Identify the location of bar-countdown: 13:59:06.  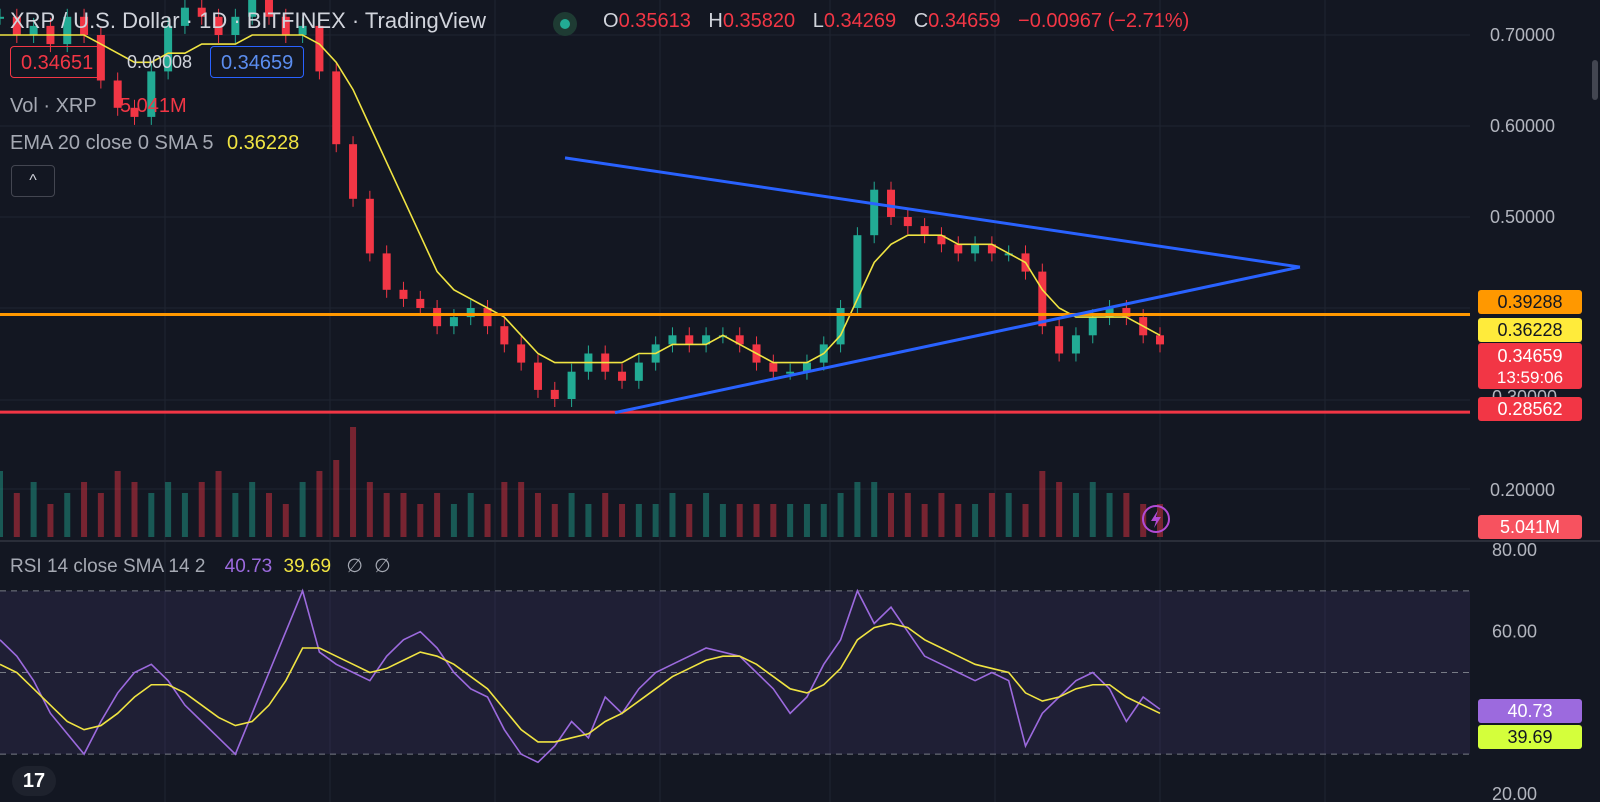
(1530, 377).